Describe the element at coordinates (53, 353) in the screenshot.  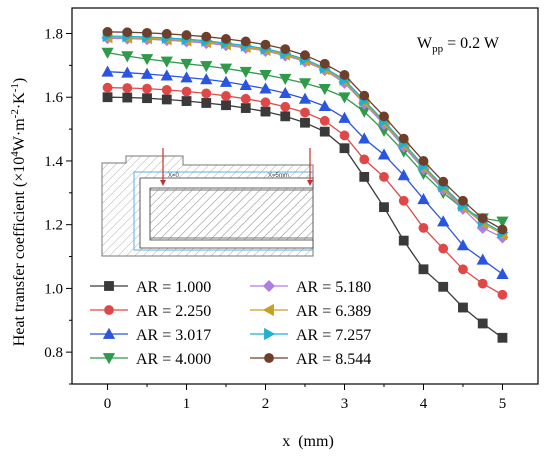
I see `y-tick-label: 0.8` at that location.